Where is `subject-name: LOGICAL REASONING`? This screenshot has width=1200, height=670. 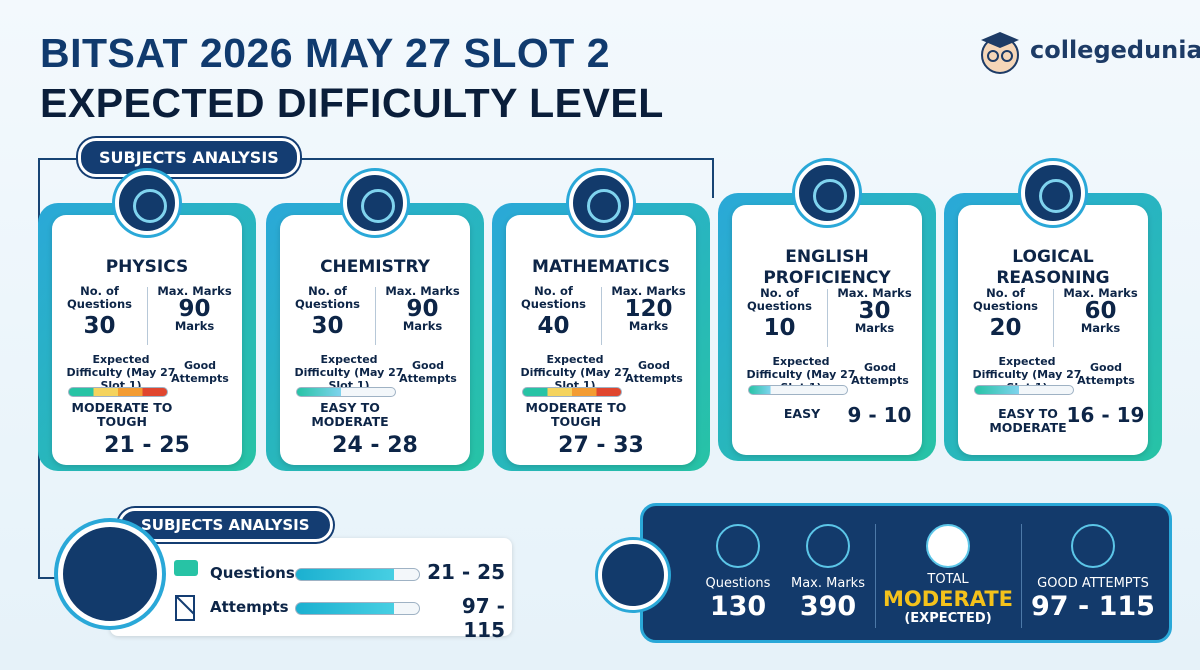
subject-name: LOGICAL REASONING is located at coordinates (1053, 267).